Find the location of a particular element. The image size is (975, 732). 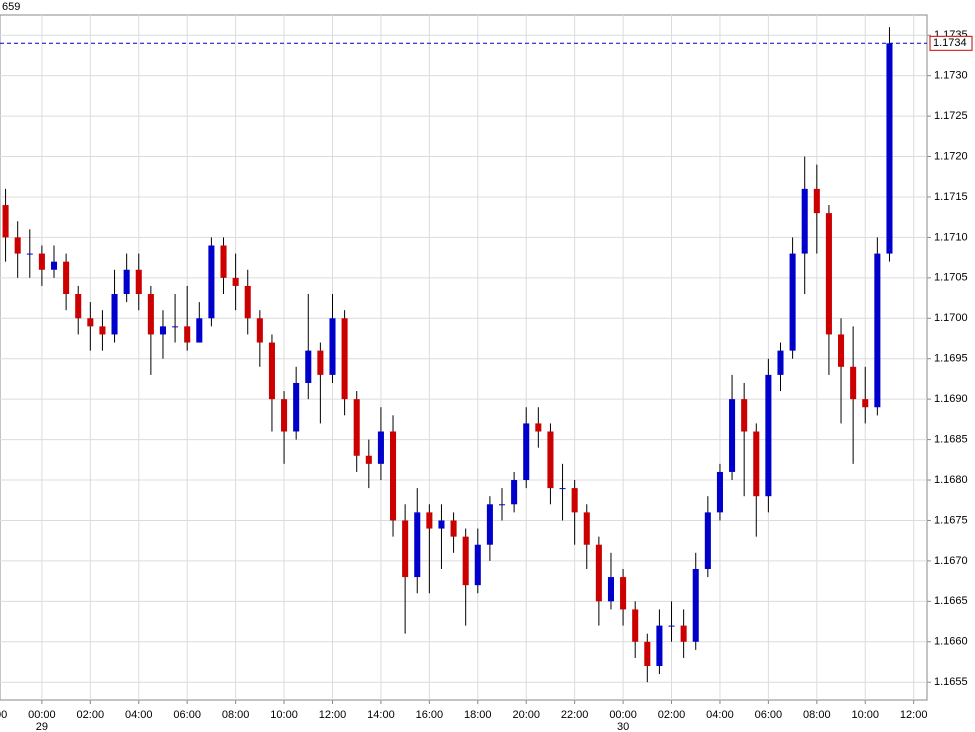

day-label: 30 is located at coordinates (623, 726).